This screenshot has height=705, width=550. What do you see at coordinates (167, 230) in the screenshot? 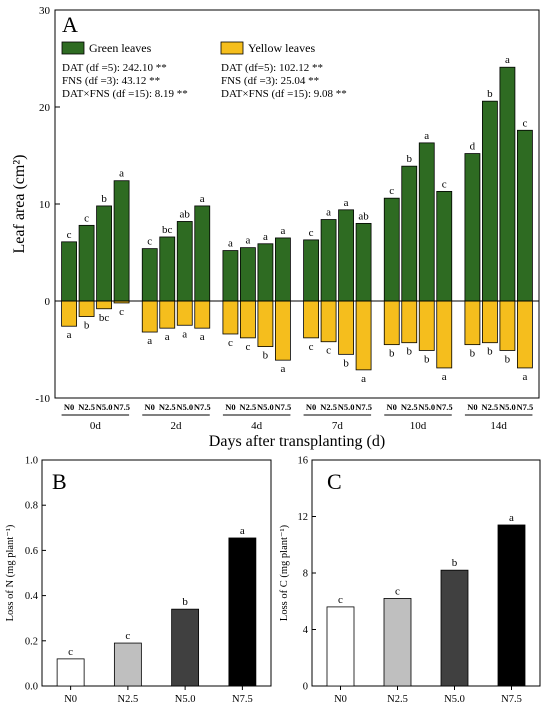
I see `green-bar-letter: bc` at bounding box center [167, 230].